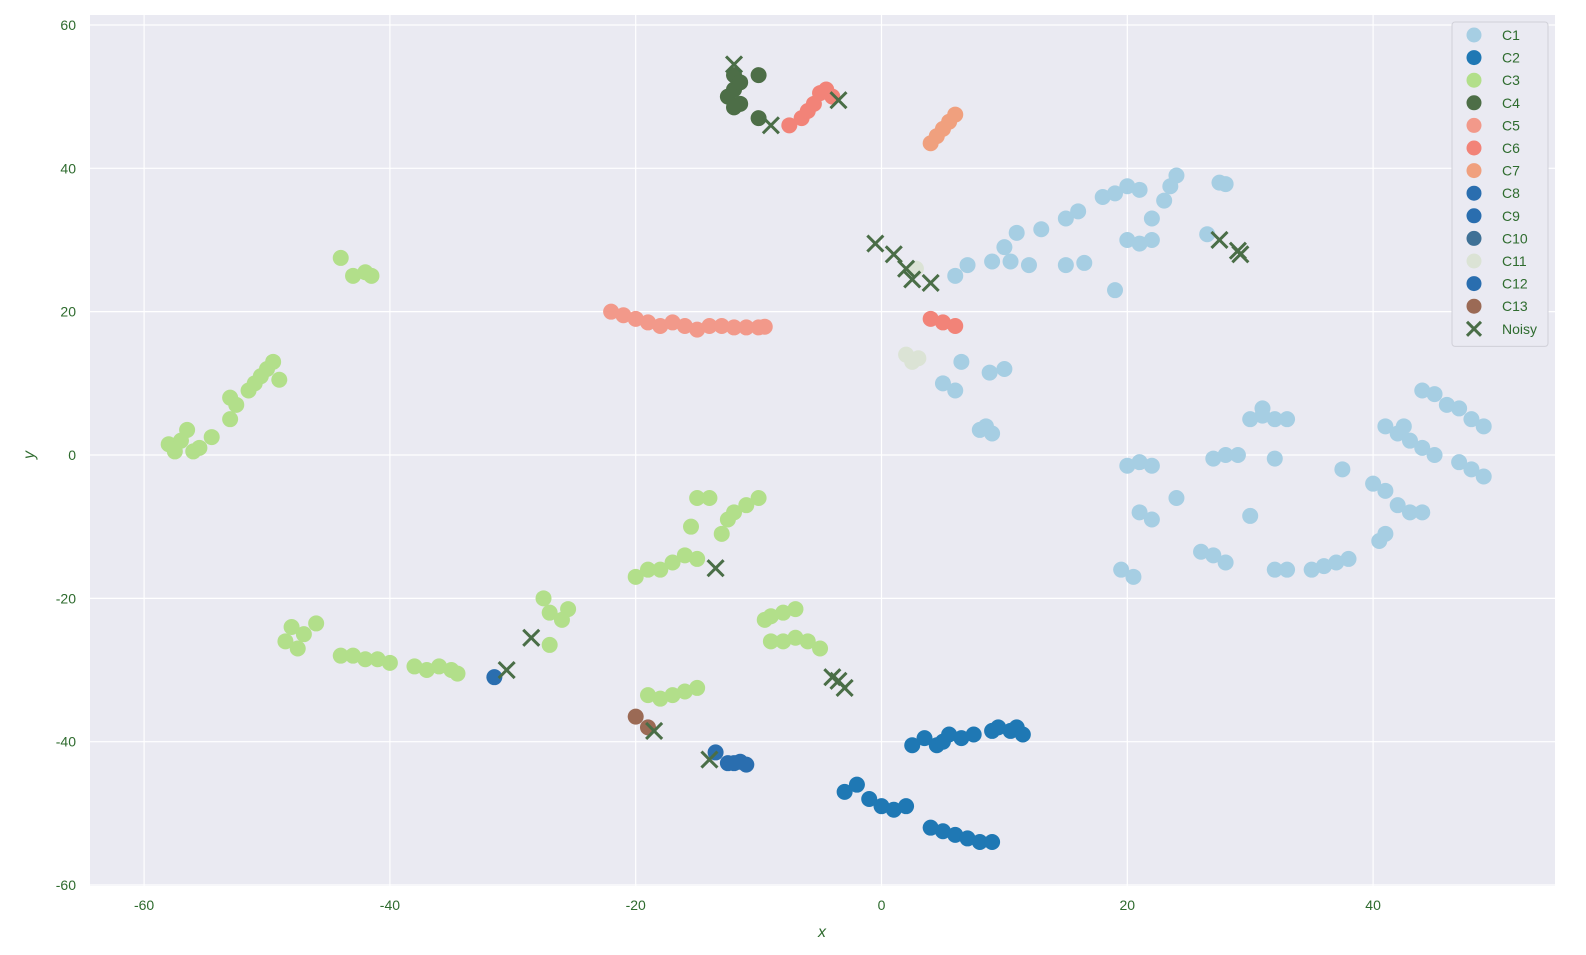 The width and height of the screenshot is (1586, 955). What do you see at coordinates (1474, 261) in the screenshot?
I see `legend-marker-c11` at bounding box center [1474, 261].